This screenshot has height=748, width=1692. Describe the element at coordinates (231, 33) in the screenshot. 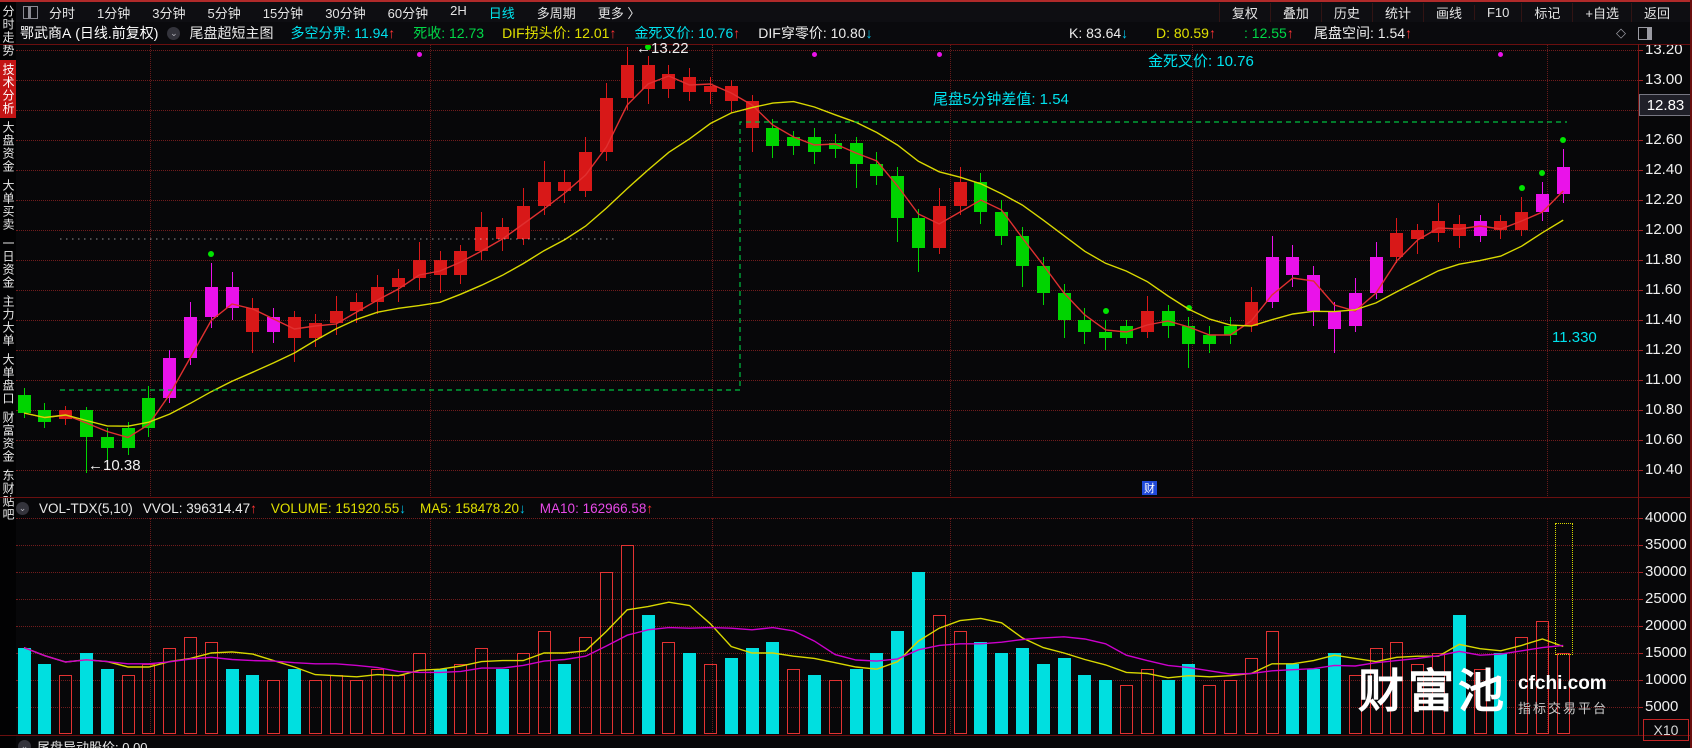

I see `main-indicator-name: 尾盘超短主图` at that location.